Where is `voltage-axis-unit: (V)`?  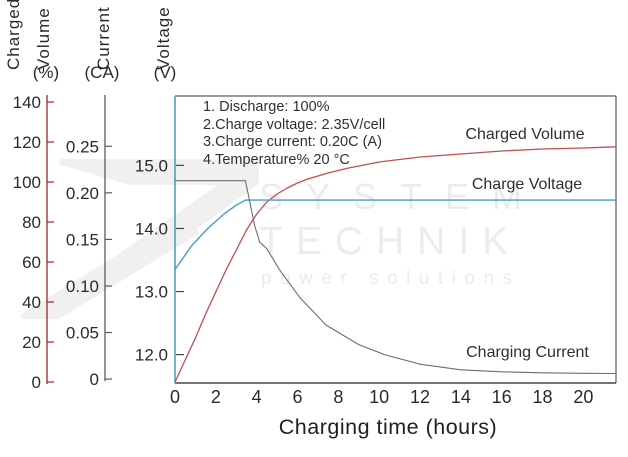 voltage-axis-unit: (V) is located at coordinates (165, 72).